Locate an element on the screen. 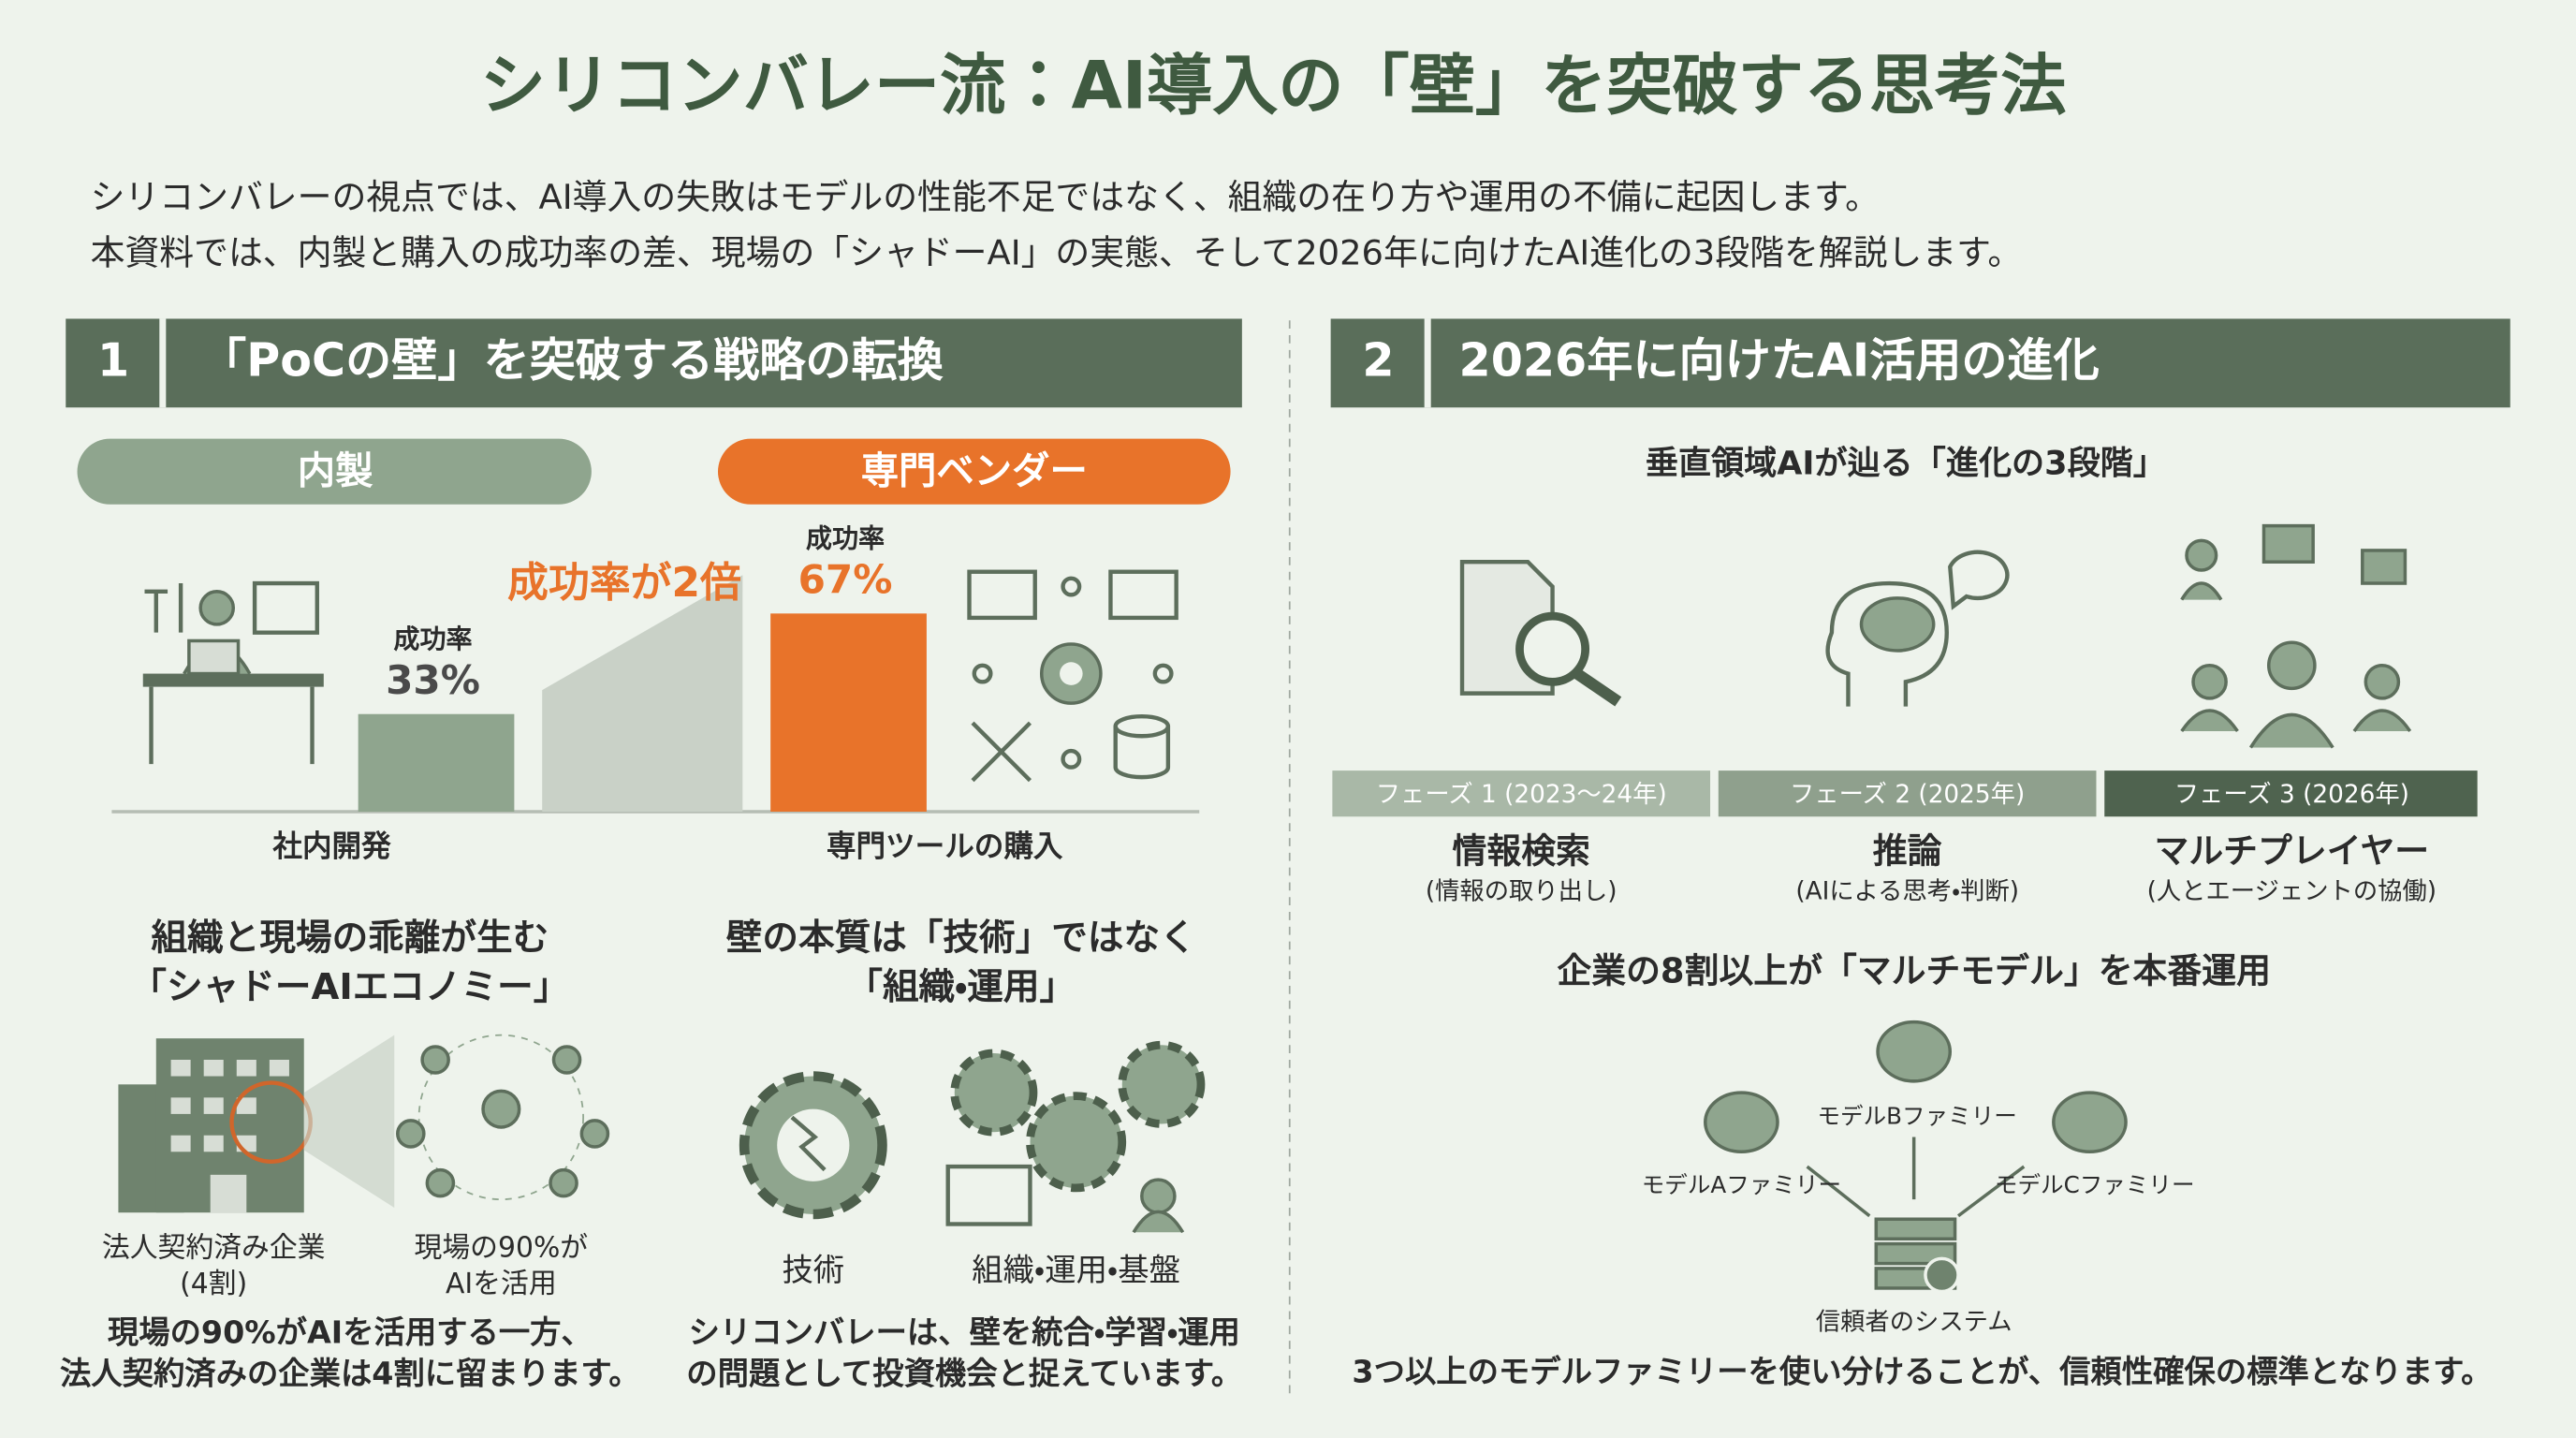 This screenshot has width=2576, height=1438. vendor-tools-icon is located at coordinates (1072, 676).